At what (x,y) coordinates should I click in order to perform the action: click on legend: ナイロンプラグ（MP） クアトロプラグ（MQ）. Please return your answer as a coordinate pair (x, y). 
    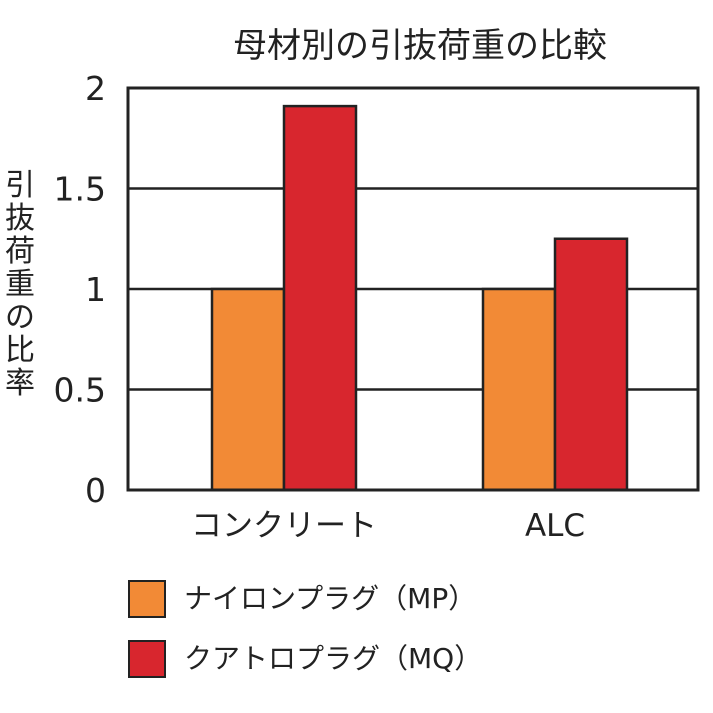
    Looking at the image, I should click on (305, 638).